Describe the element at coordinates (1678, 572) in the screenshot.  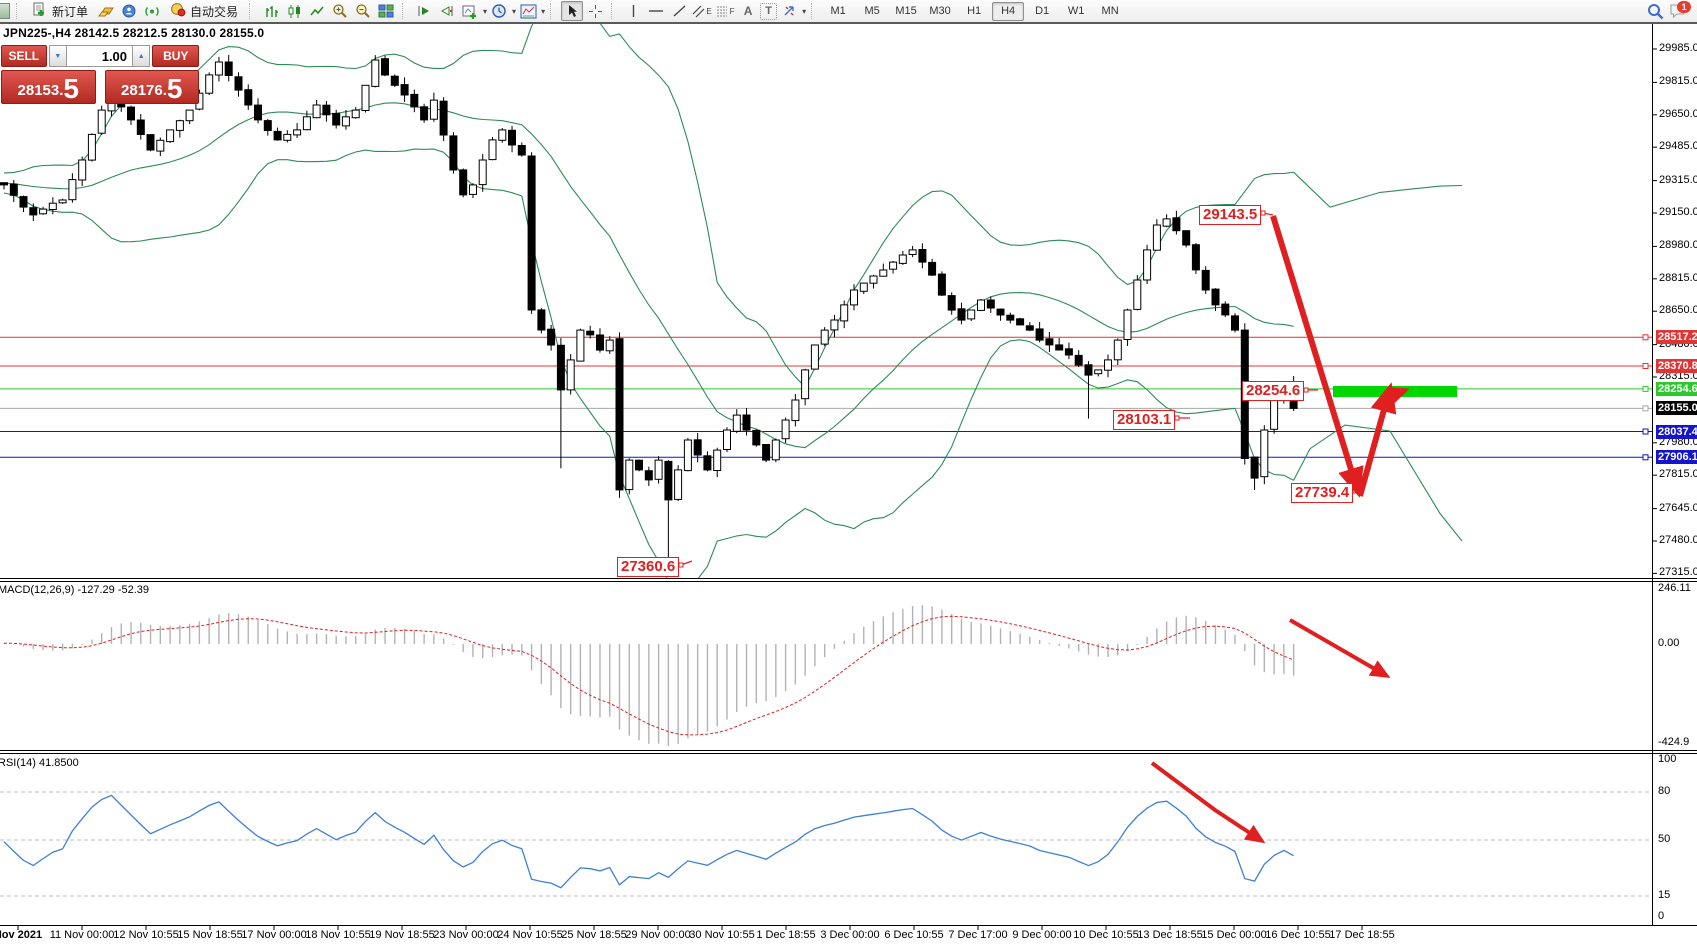
I see `price-tick: 27315.0` at that location.